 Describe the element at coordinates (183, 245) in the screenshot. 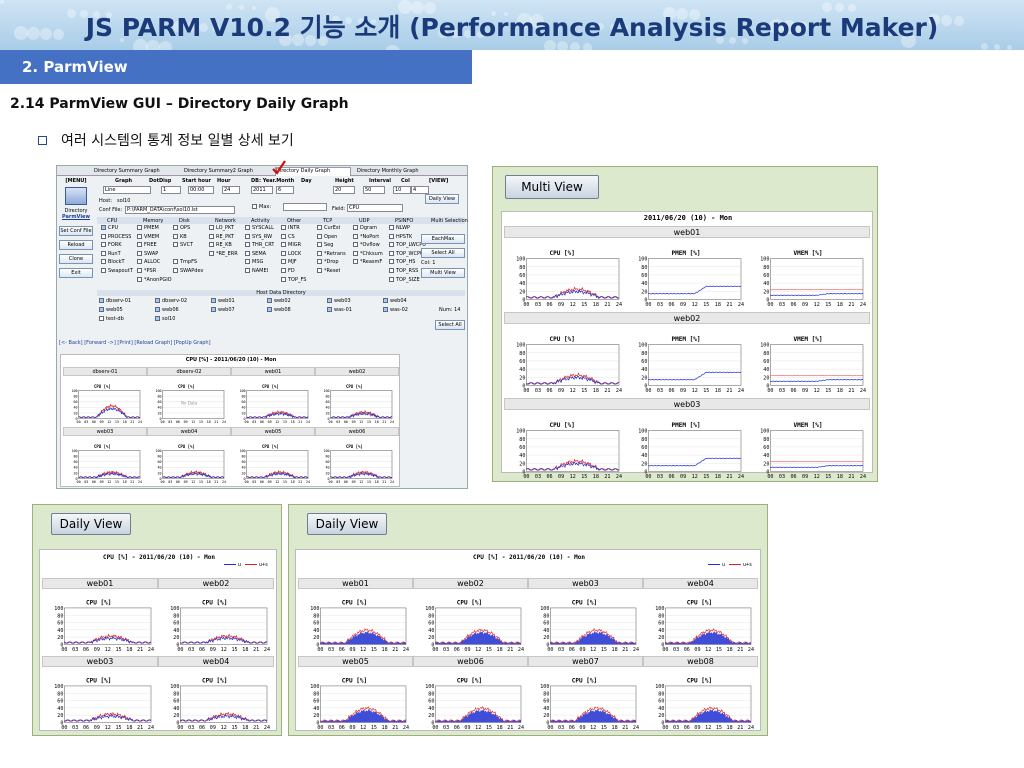

I see `metric-checkbox: SVCT` at that location.